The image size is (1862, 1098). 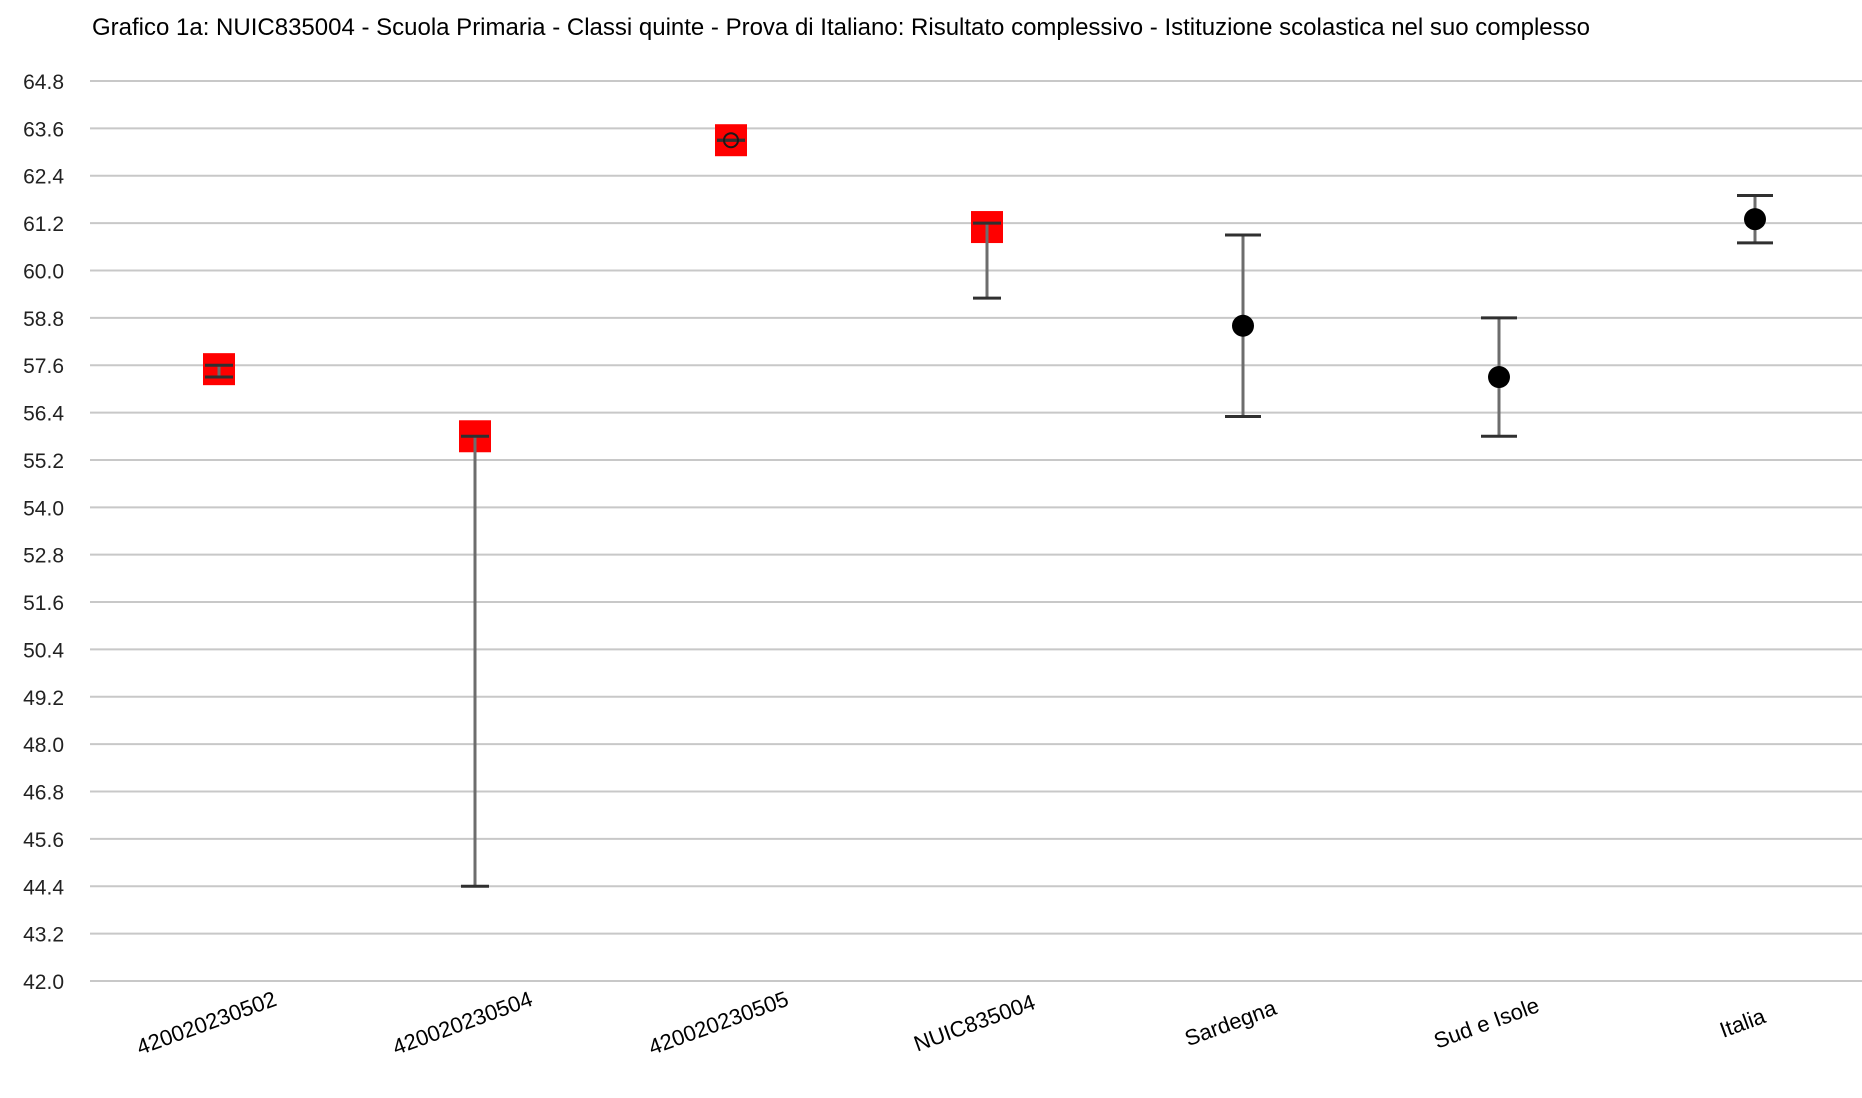 What do you see at coordinates (43, 224) in the screenshot?
I see `y-tick-label: 61.2` at bounding box center [43, 224].